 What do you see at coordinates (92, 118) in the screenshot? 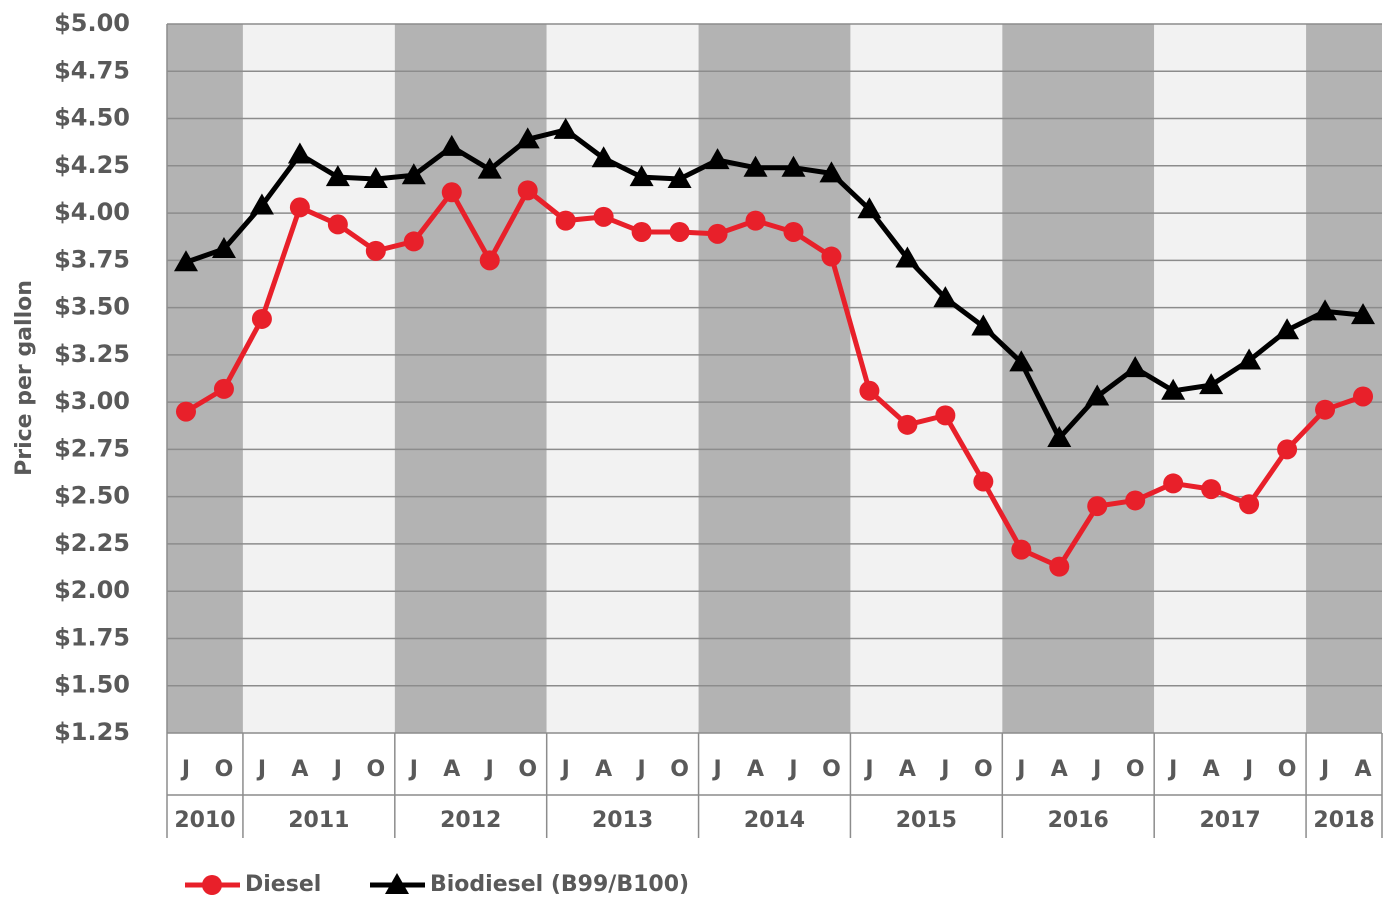
I see `y-tick-label: $4.50` at bounding box center [92, 118].